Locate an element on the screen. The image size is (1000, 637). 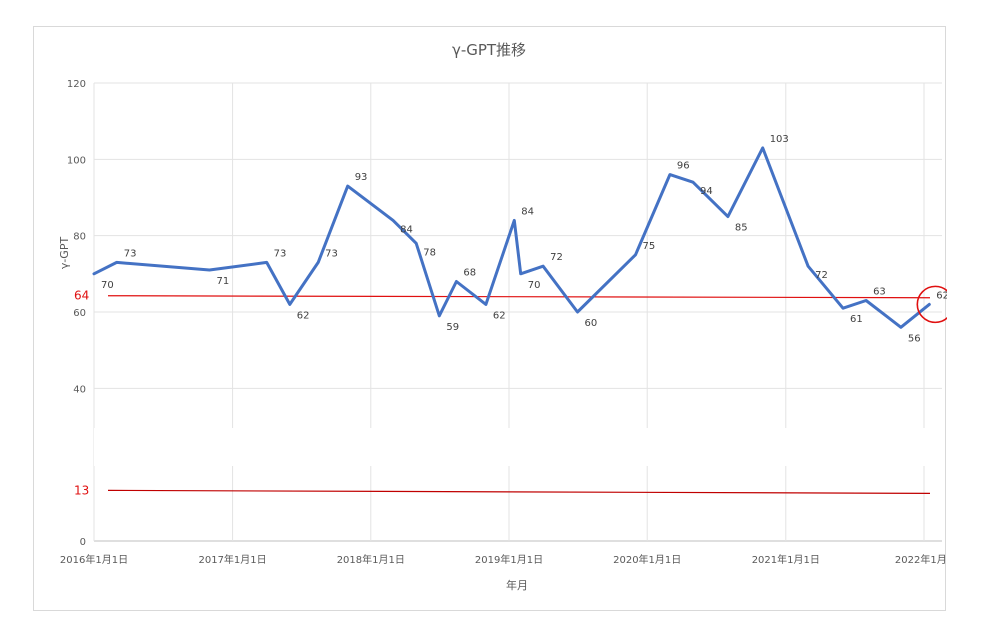
x-tick-label: 2019年1月1日 is located at coordinates (509, 559).